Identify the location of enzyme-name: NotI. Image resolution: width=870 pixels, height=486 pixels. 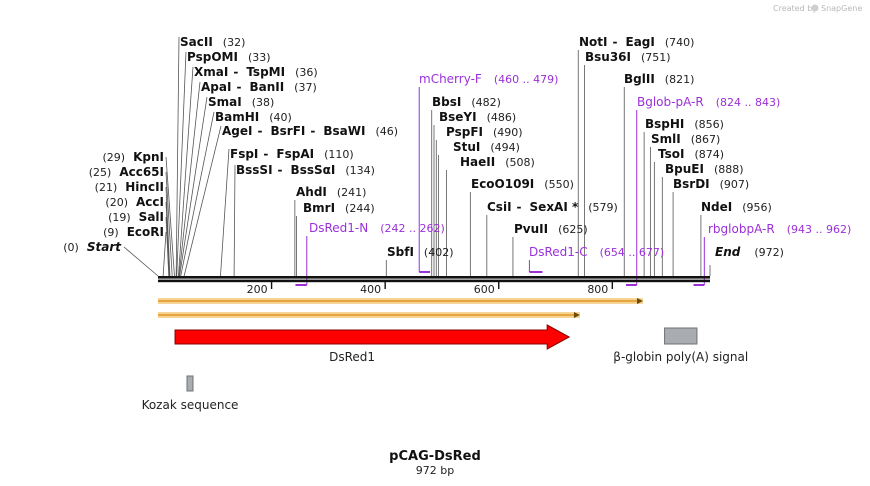
(593, 42).